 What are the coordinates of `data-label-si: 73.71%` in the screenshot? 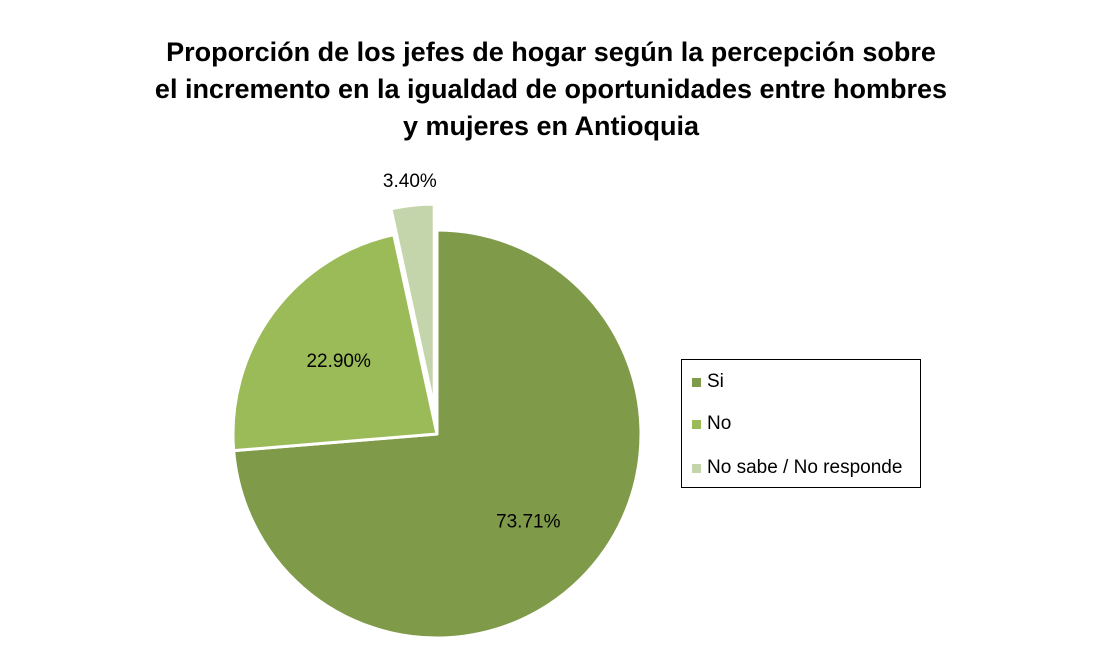 It's located at (528, 522).